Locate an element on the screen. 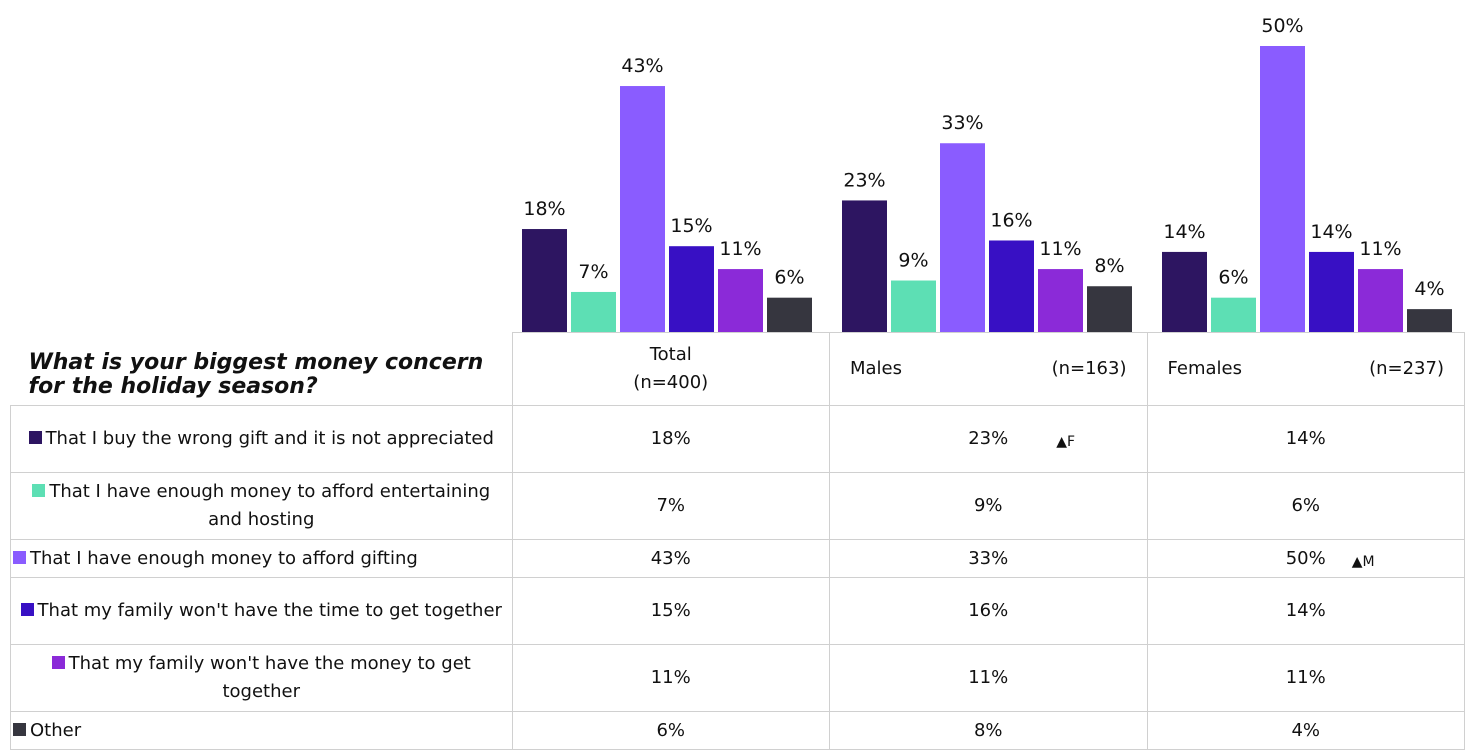 The image size is (1473, 754). value-text: 7% is located at coordinates (671, 505).